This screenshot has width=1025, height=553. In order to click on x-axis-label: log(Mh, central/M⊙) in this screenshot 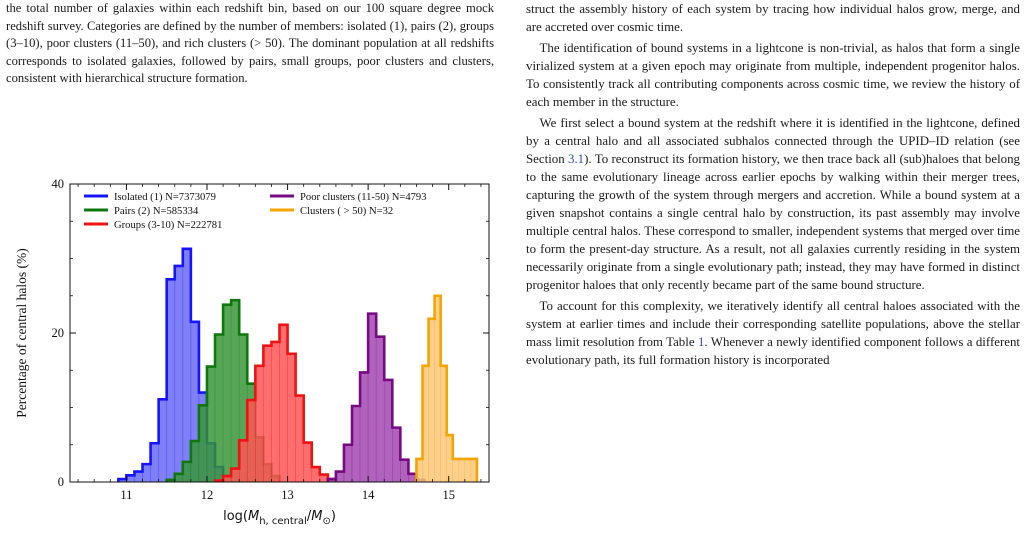, I will do `click(279, 518)`.